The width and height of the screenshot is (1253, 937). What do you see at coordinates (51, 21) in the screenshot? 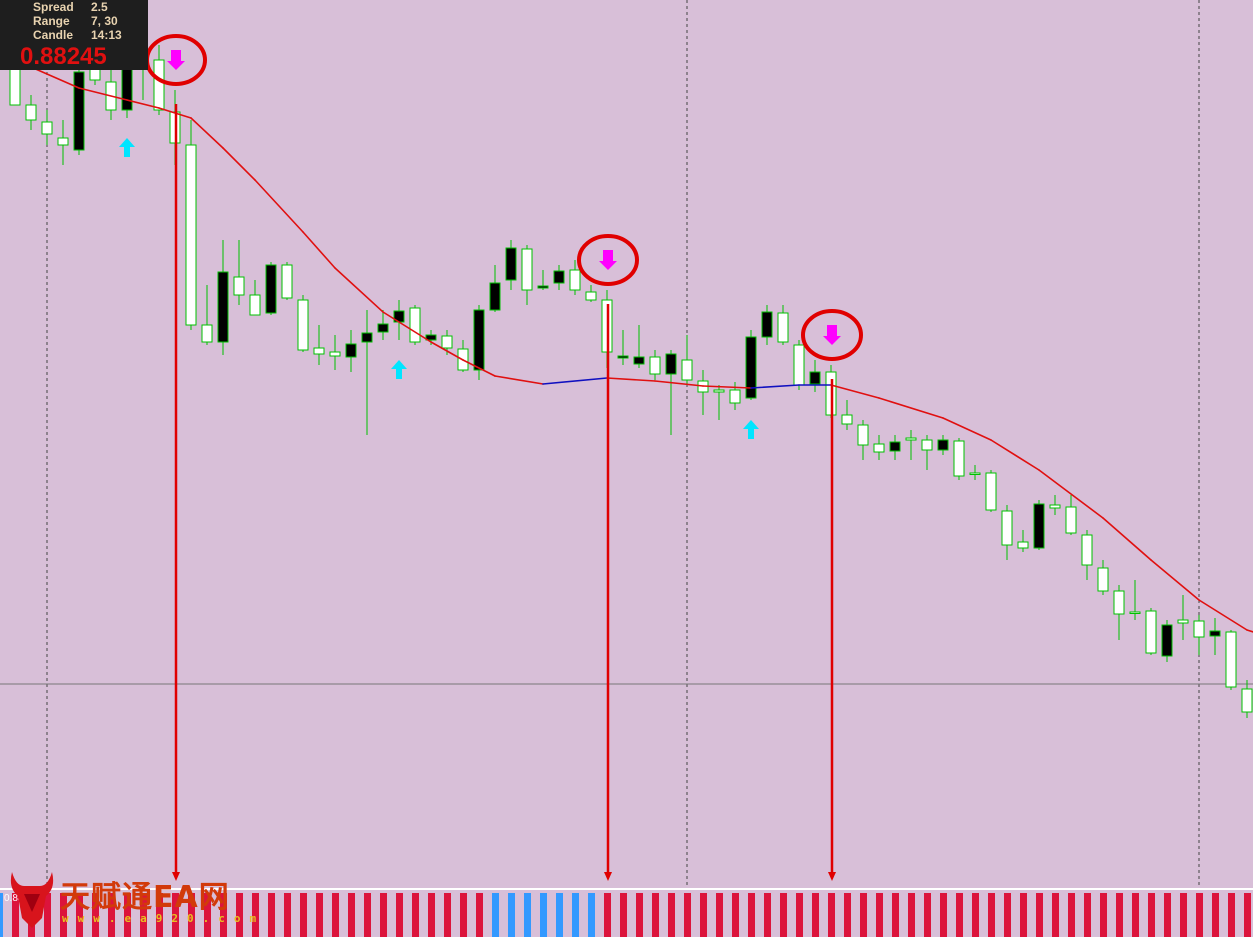
I see `range-label: Range` at bounding box center [51, 21].